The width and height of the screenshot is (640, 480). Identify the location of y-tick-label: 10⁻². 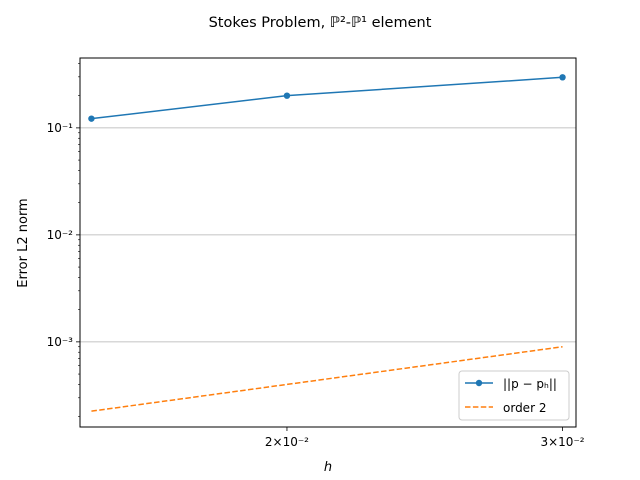
(60, 235).